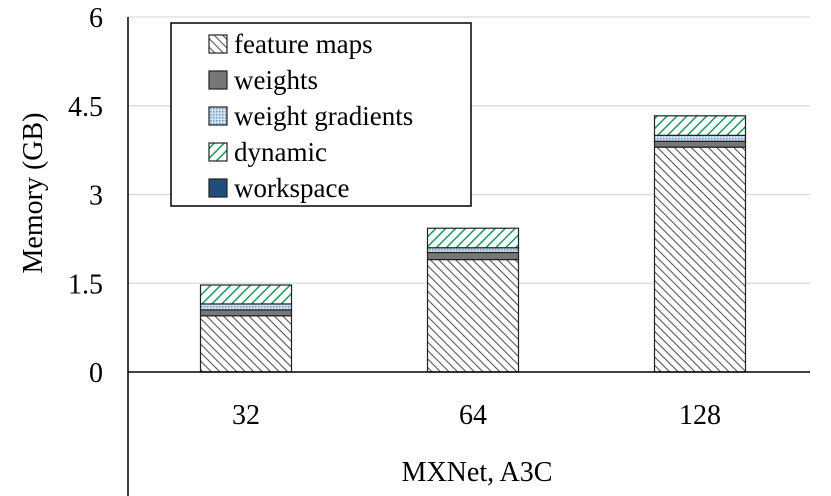 The width and height of the screenshot is (831, 496). What do you see at coordinates (246, 415) in the screenshot?
I see `x-tick-label: 32` at bounding box center [246, 415].